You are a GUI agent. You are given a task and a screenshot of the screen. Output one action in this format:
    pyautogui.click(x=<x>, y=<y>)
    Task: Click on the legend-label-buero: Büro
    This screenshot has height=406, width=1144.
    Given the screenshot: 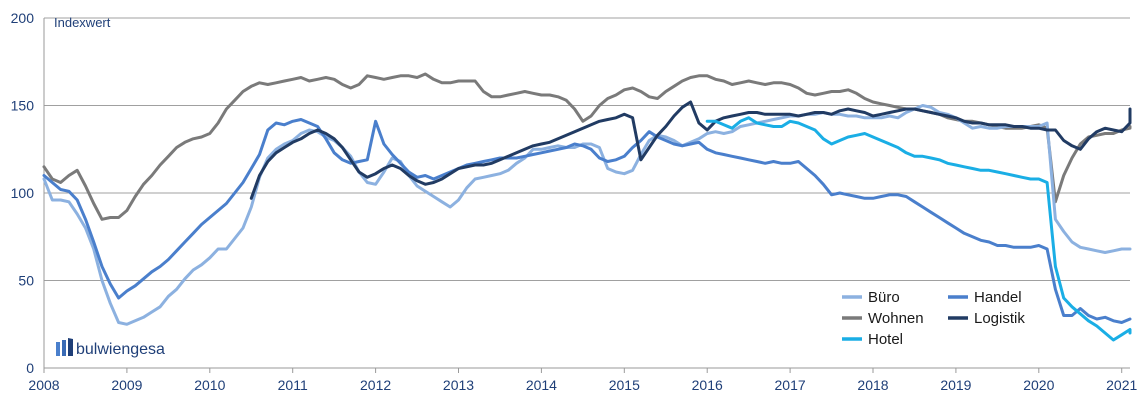 What is the action you would take?
    pyautogui.click(x=884, y=297)
    